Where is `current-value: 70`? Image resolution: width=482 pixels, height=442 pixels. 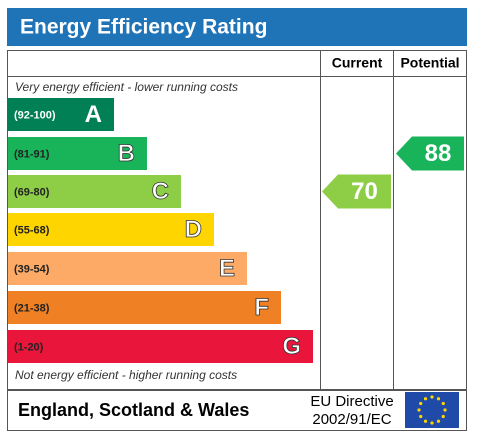 current-value: 70 is located at coordinates (364, 191).